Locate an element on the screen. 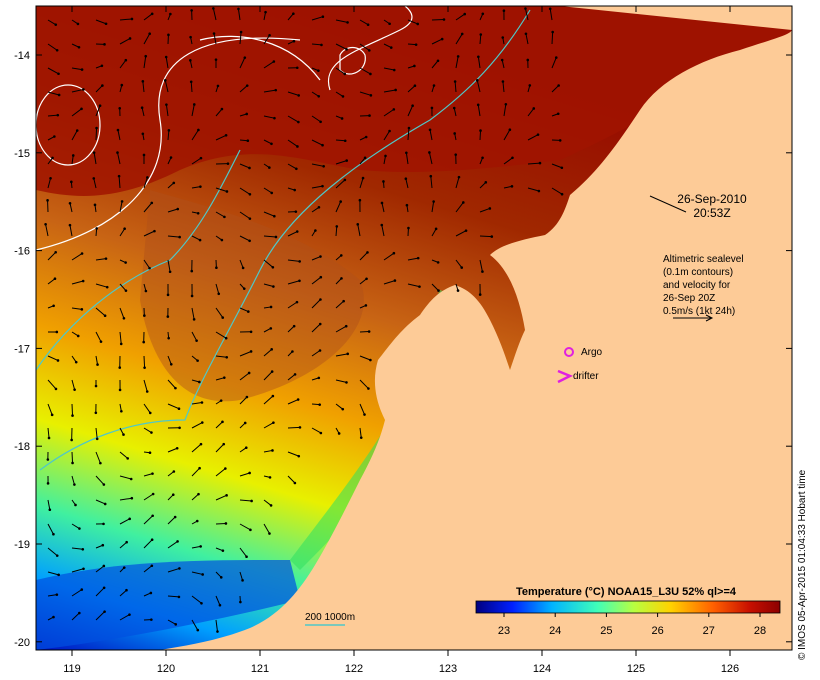  lat-tick-label: -17 is located at coordinates (22, 349).